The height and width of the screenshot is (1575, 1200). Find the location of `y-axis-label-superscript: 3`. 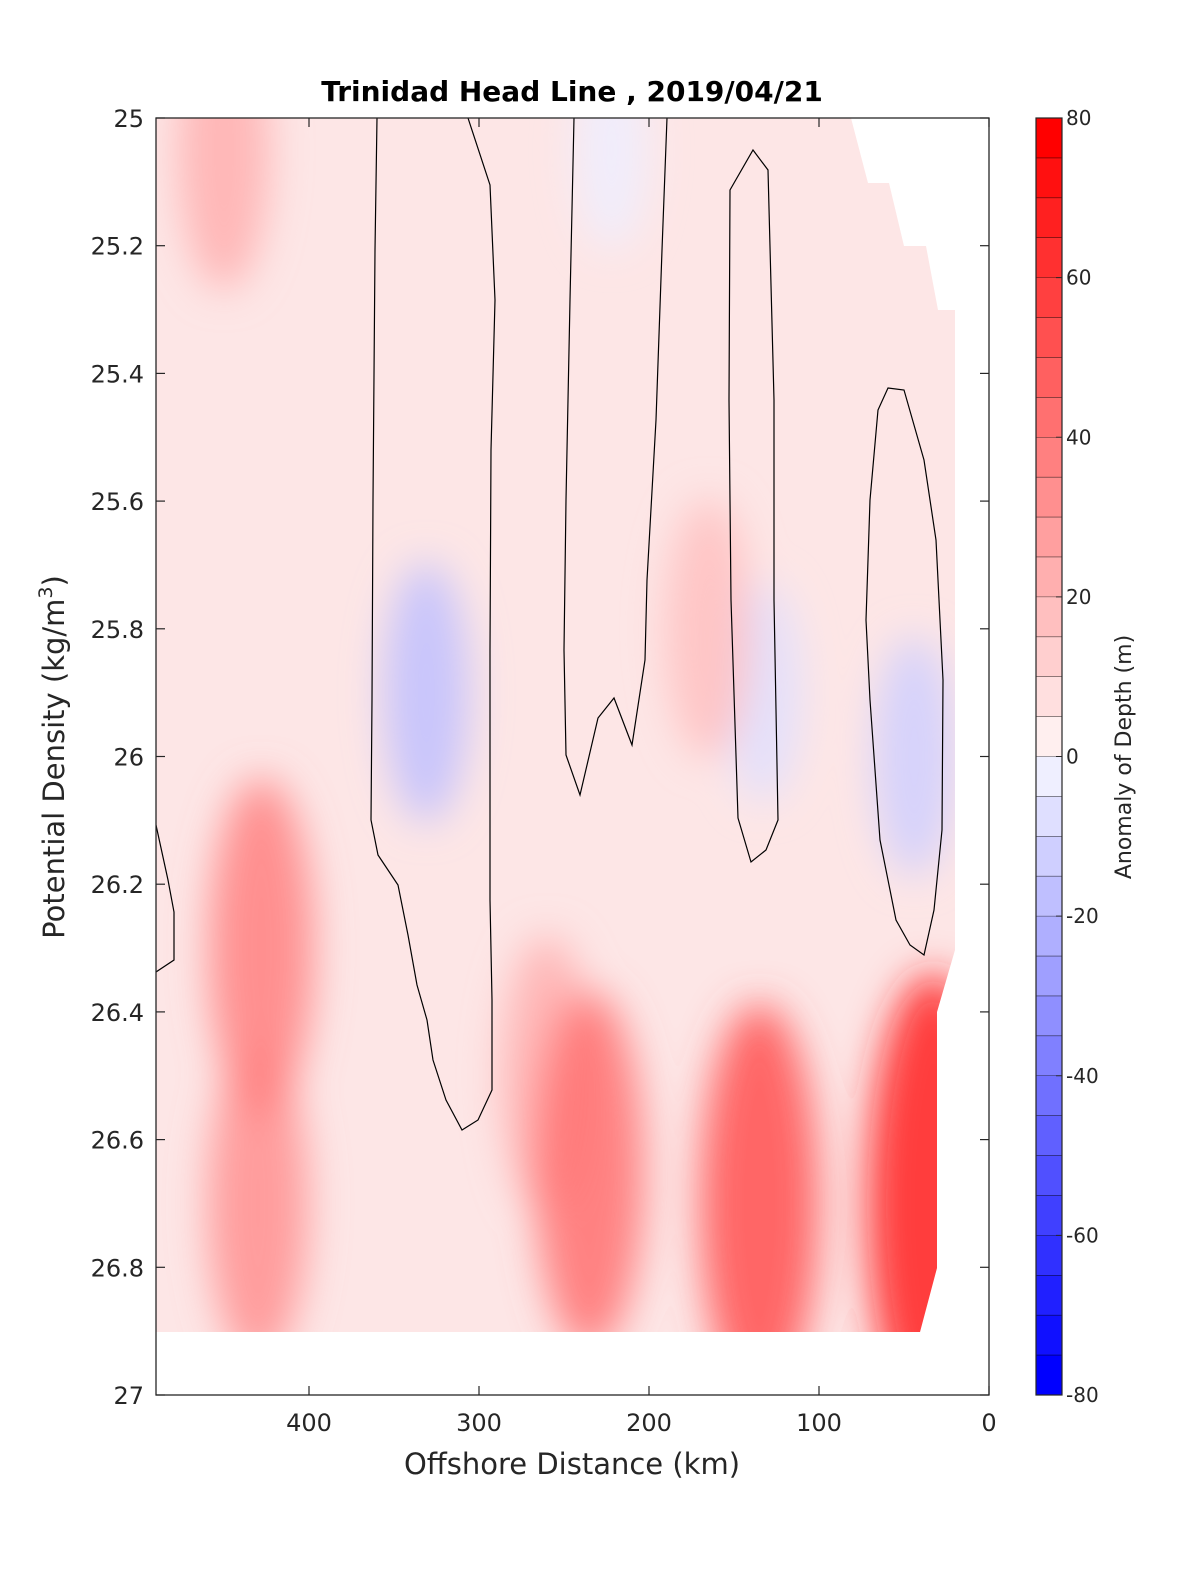

y-axis-label-superscript: 3 is located at coordinates (46, 592).